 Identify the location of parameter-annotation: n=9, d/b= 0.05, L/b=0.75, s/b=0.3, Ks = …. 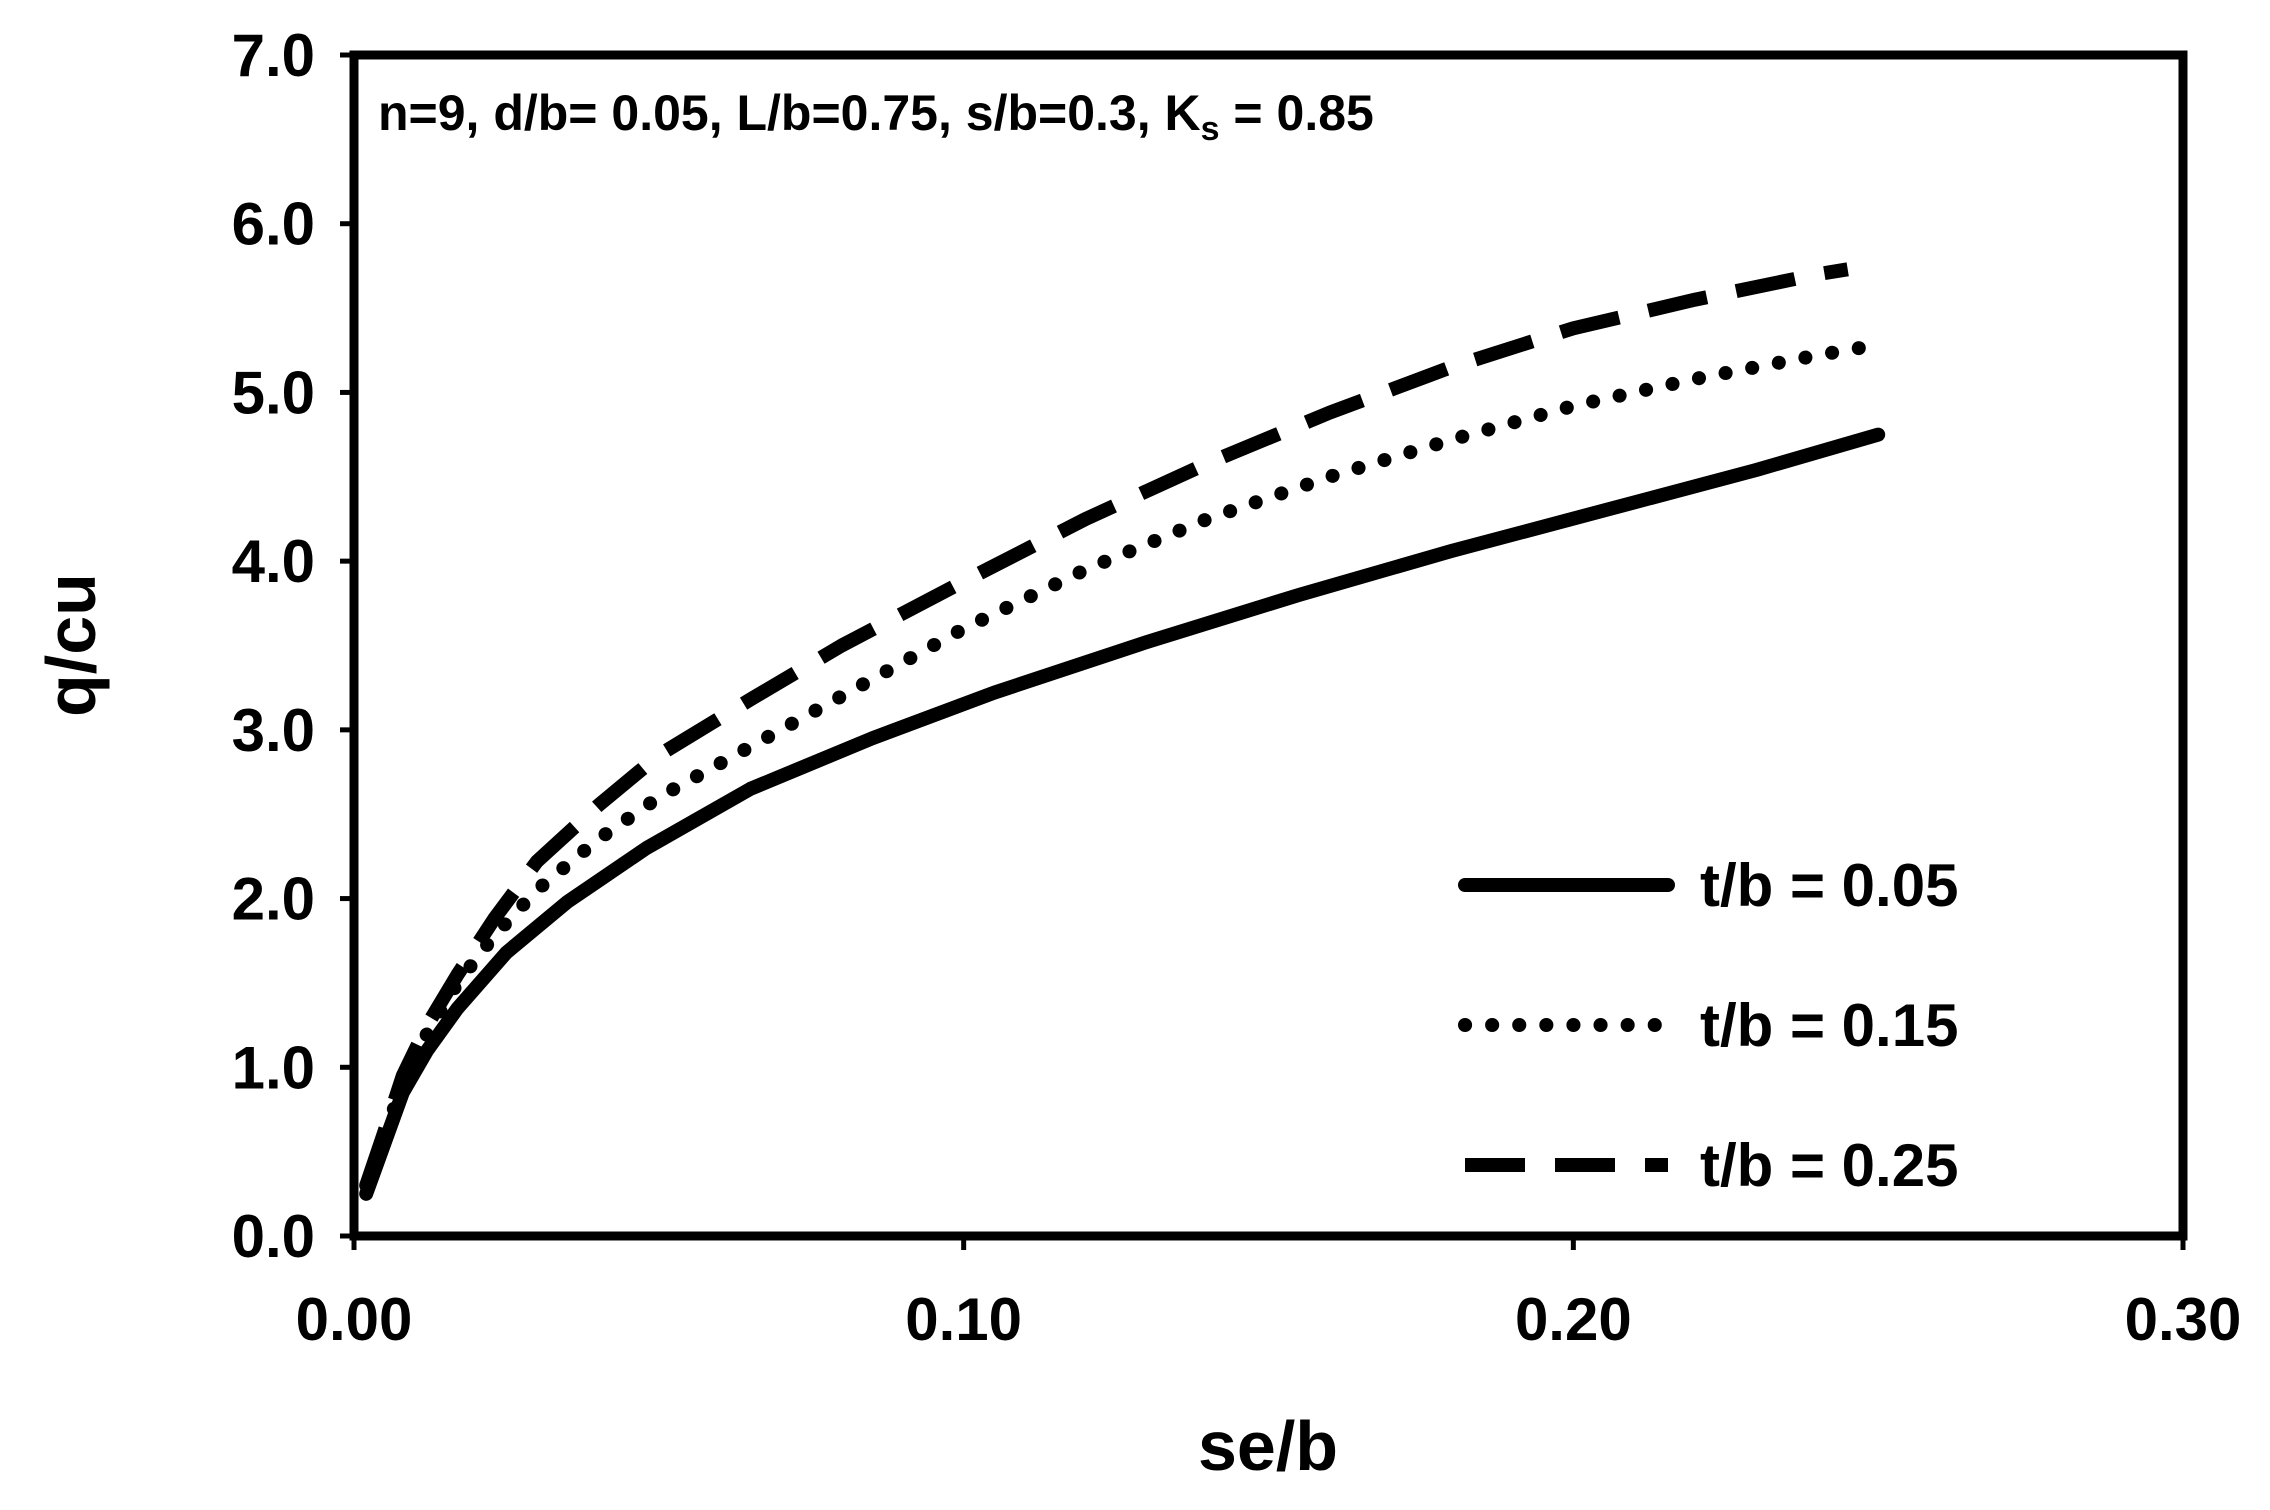
(876, 116).